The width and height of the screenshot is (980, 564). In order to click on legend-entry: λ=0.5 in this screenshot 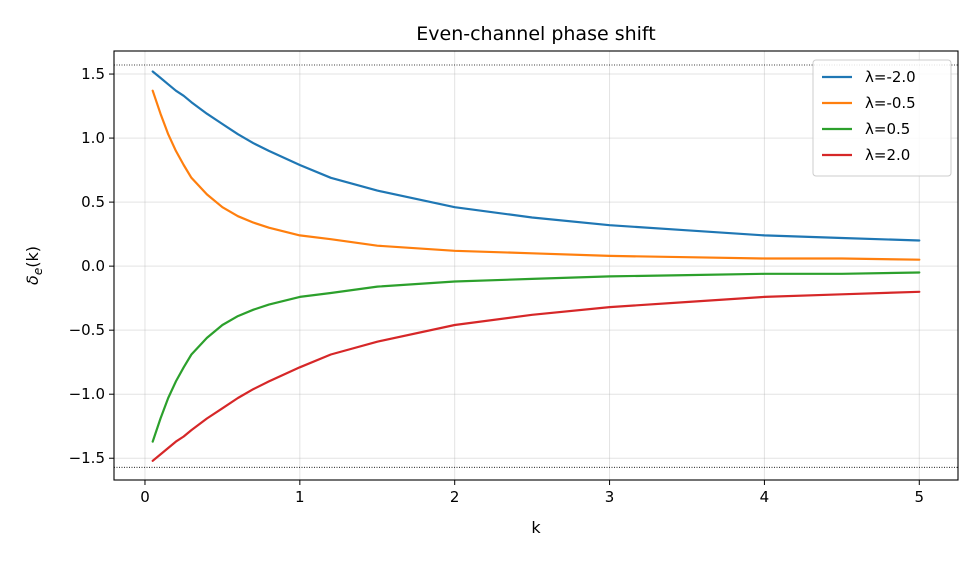, I will do `click(887, 129)`.